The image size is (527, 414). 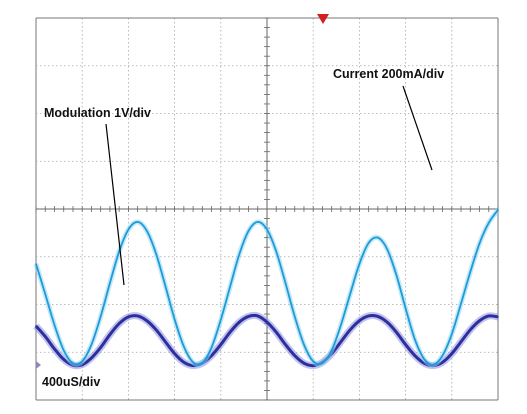 What do you see at coordinates (115, 204) in the screenshot?
I see `modulation-label-leader-line` at bounding box center [115, 204].